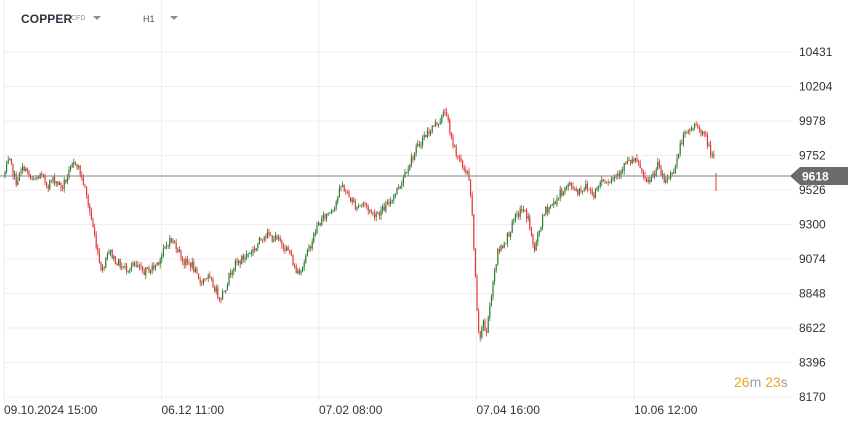 Image resolution: width=859 pixels, height=427 pixels. What do you see at coordinates (149, 19) in the screenshot?
I see `timeframe-selector: H1` at bounding box center [149, 19].